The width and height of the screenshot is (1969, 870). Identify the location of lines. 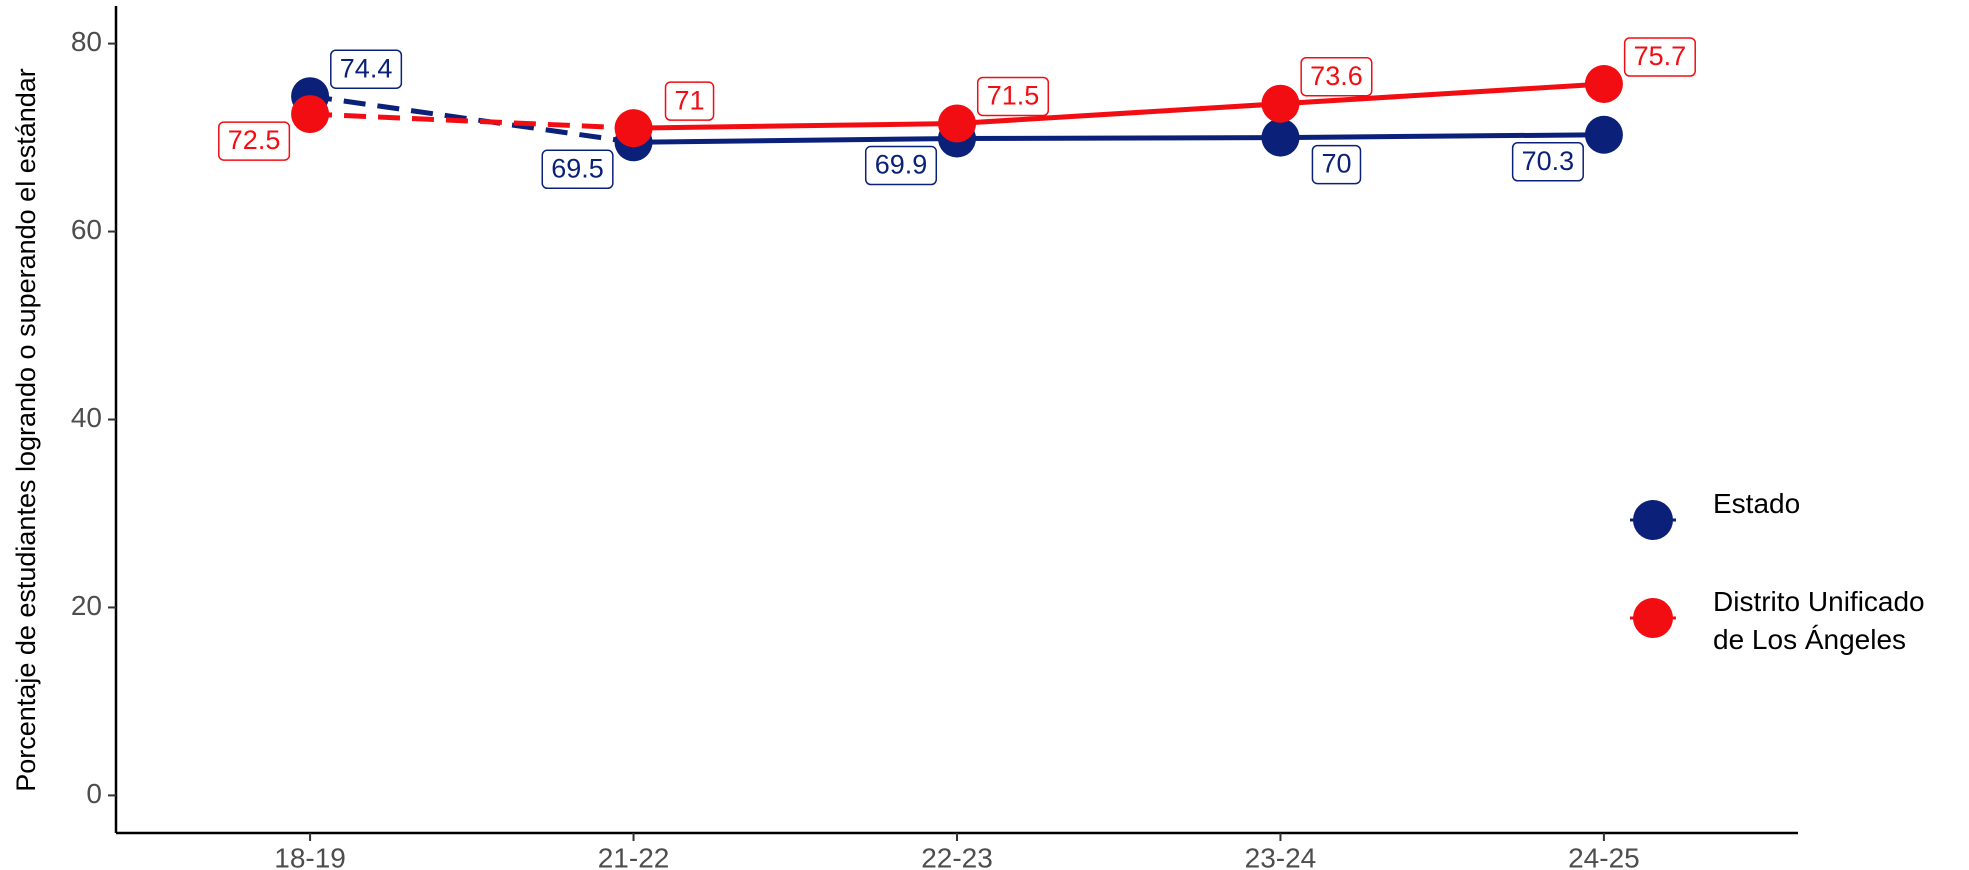
(957, 113).